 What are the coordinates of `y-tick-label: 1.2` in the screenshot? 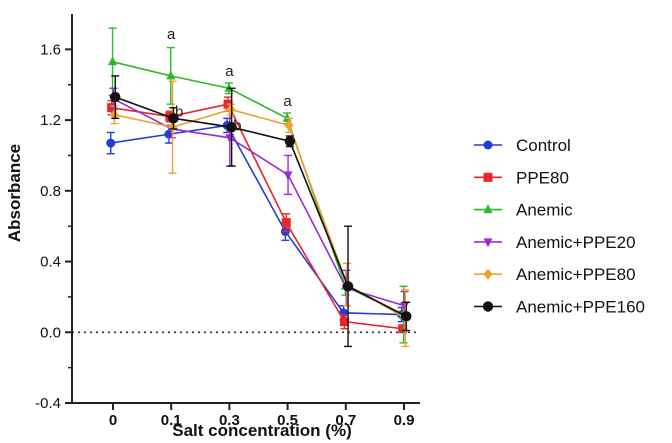 It's located at (50, 120).